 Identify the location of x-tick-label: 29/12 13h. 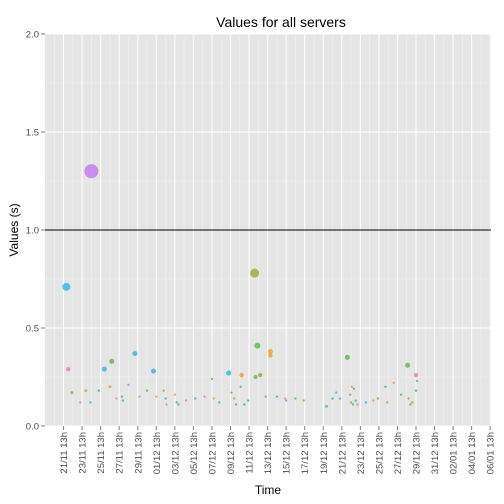
(417, 453).